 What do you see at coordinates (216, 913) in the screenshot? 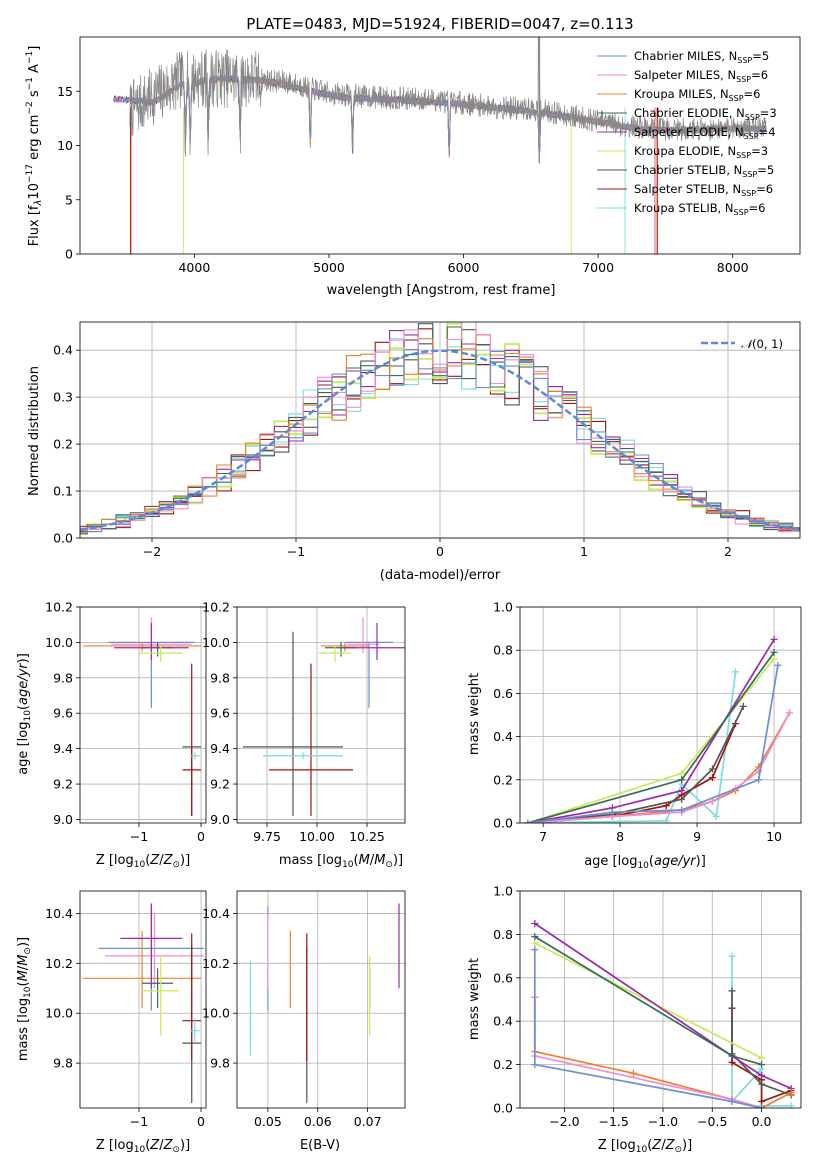
I see `y-tick-label: 10.4` at bounding box center [216, 913].